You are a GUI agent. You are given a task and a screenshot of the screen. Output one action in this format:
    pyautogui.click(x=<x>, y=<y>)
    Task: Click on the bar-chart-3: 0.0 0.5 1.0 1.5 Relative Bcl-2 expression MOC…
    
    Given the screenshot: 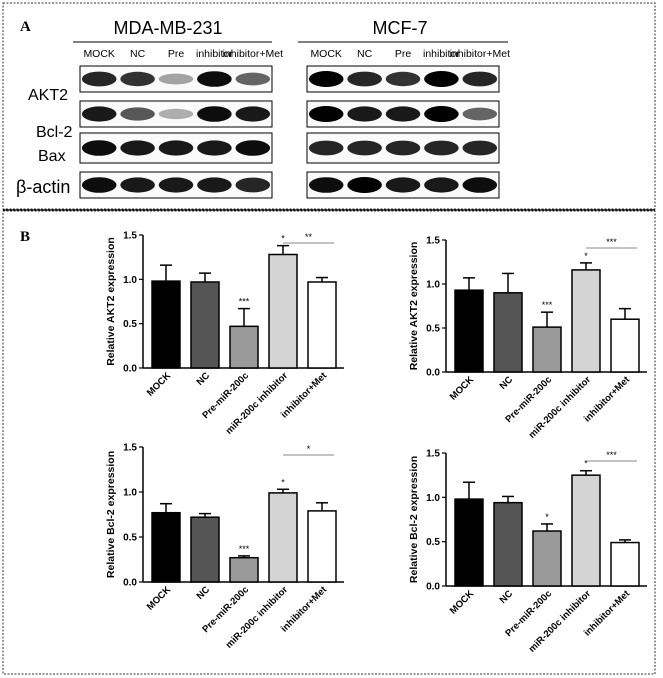 What is the action you would take?
    pyautogui.click(x=224, y=547)
    